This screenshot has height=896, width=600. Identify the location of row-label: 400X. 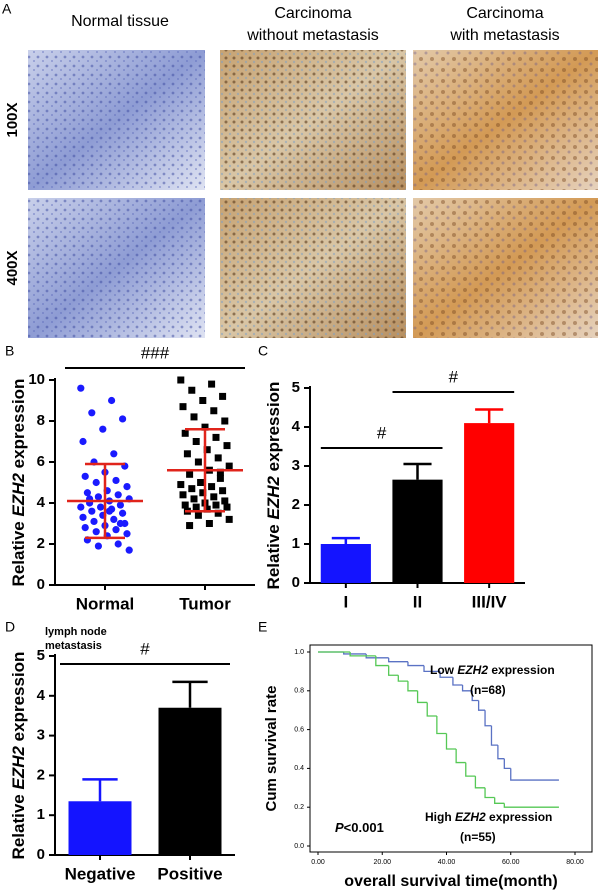
(12, 267).